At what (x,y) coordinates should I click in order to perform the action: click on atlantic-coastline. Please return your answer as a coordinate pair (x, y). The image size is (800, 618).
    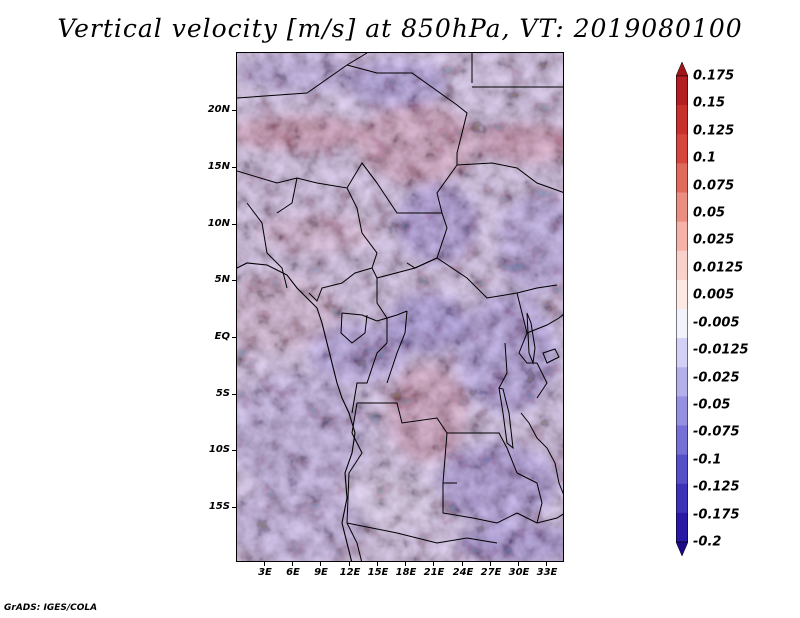
    Looking at the image, I should click on (296, 411).